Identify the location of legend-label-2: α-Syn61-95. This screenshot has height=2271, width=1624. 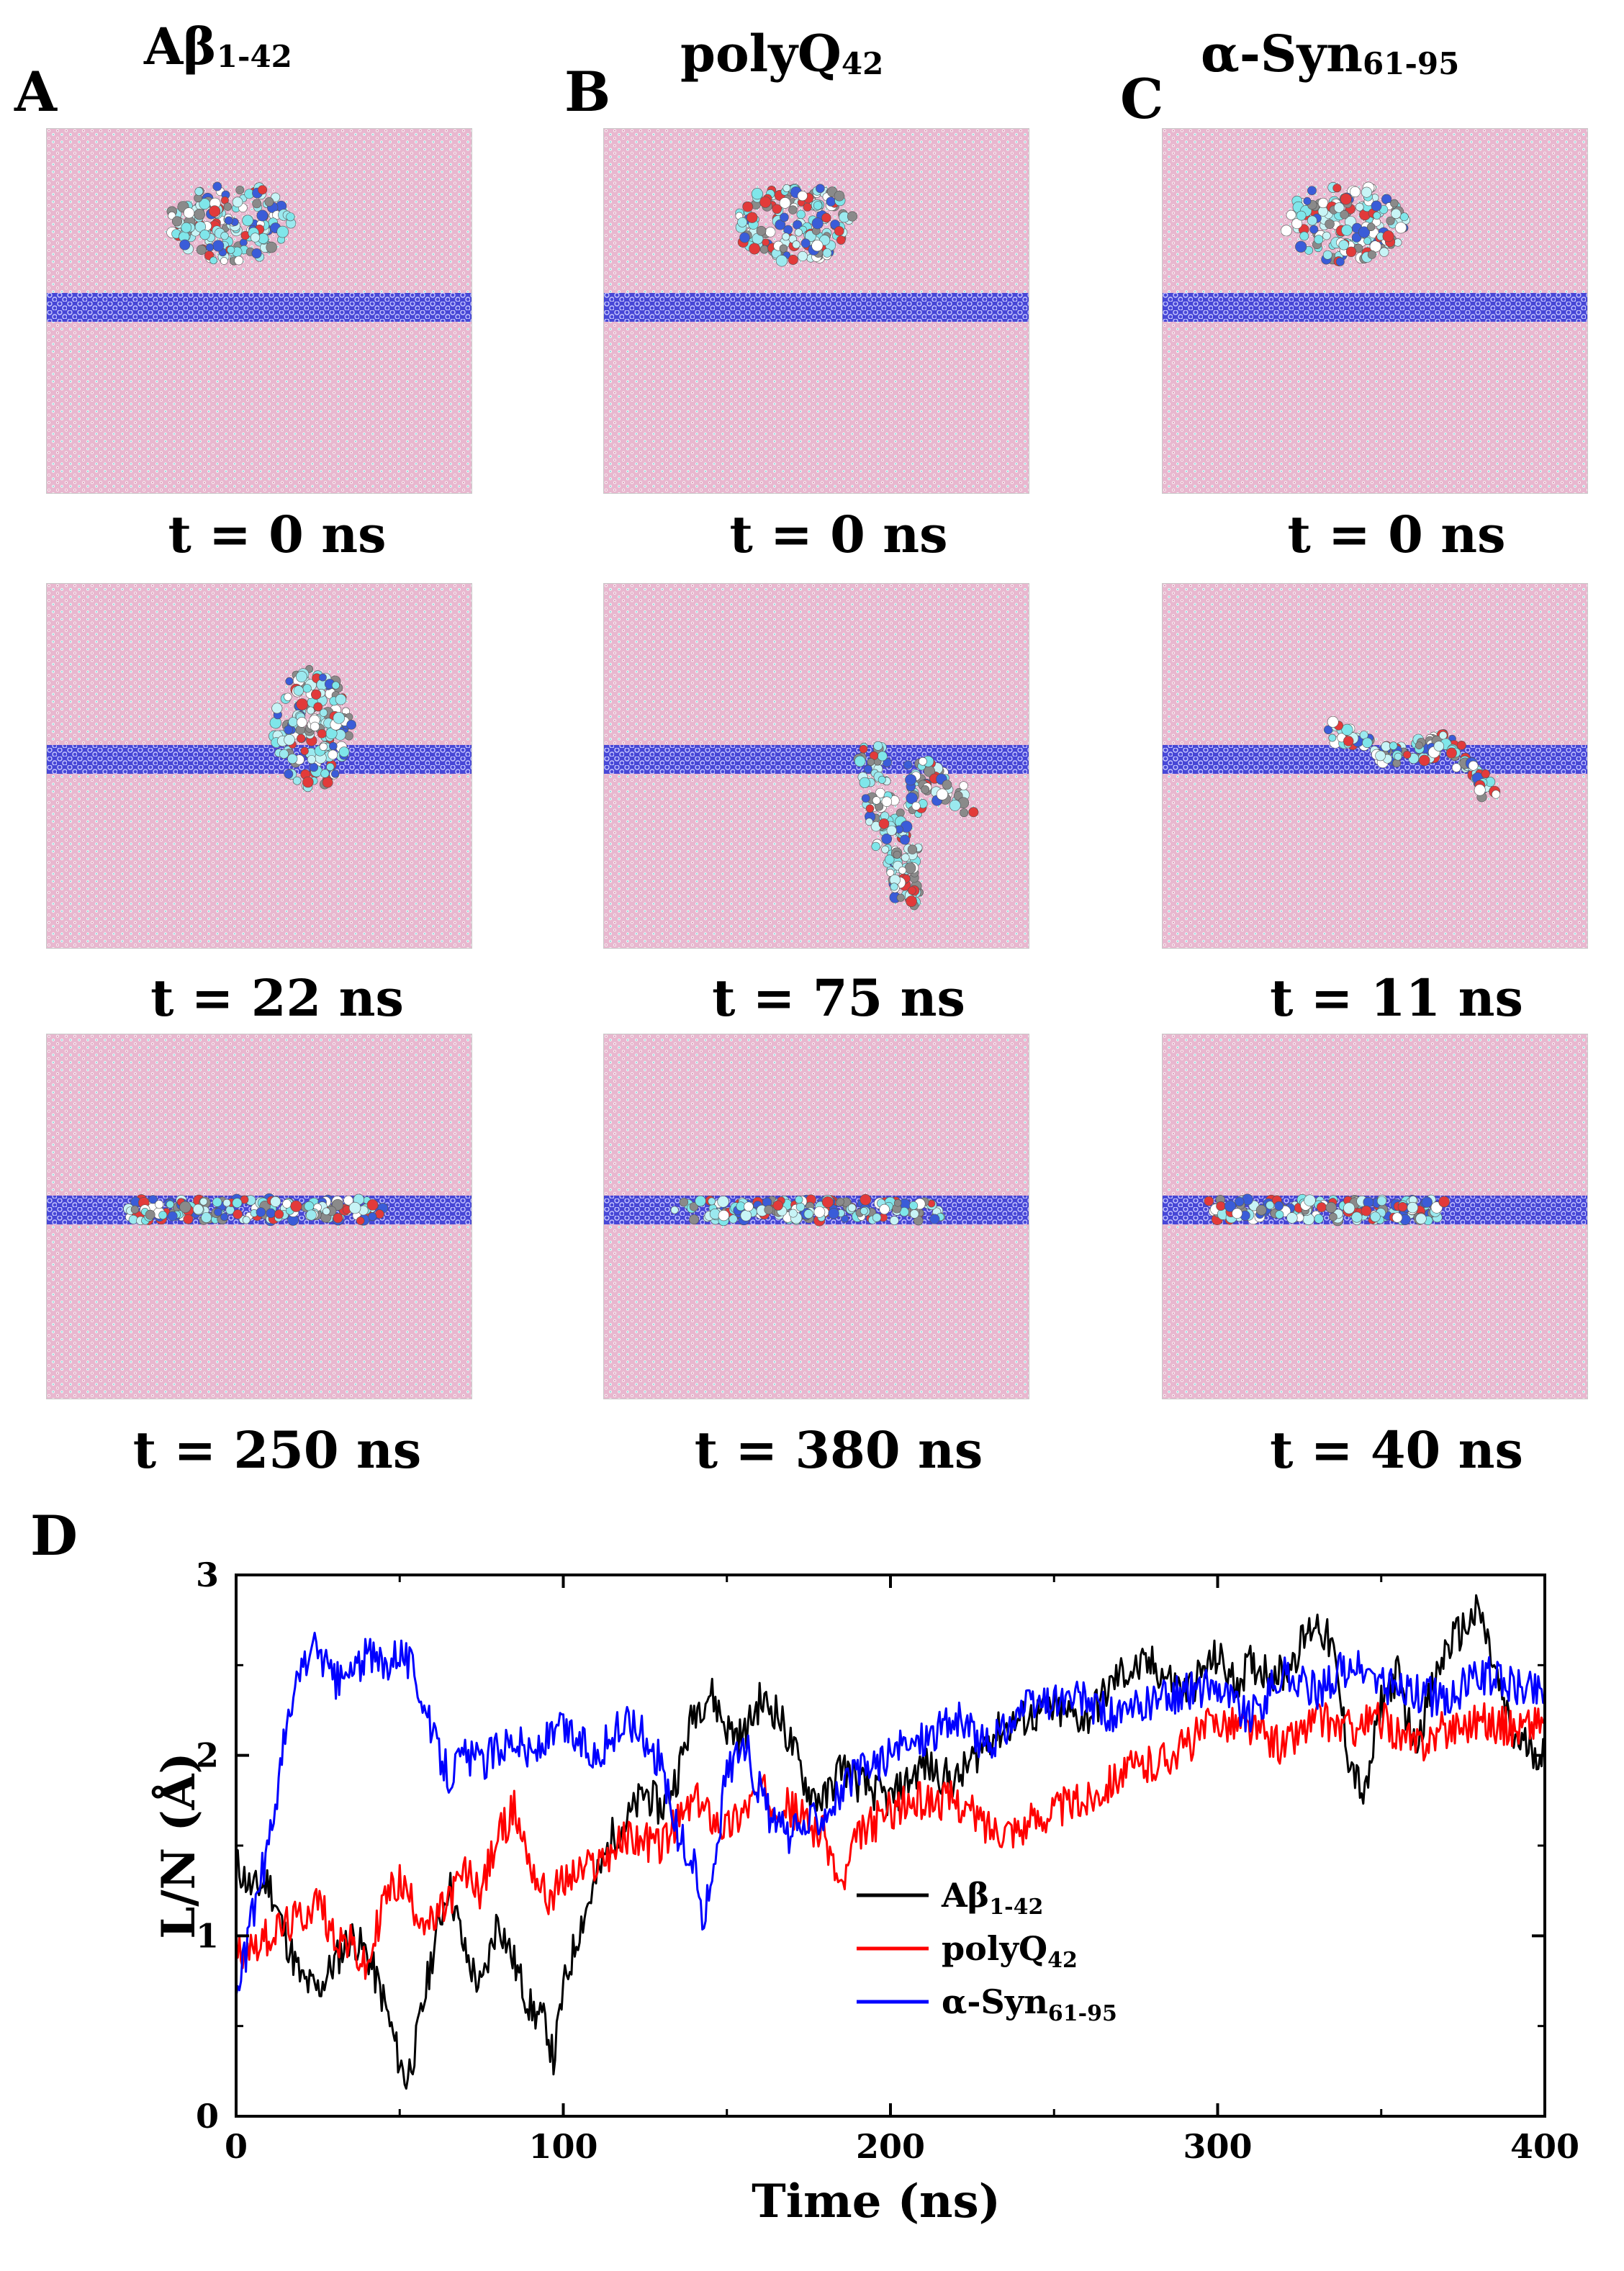
(1030, 2004).